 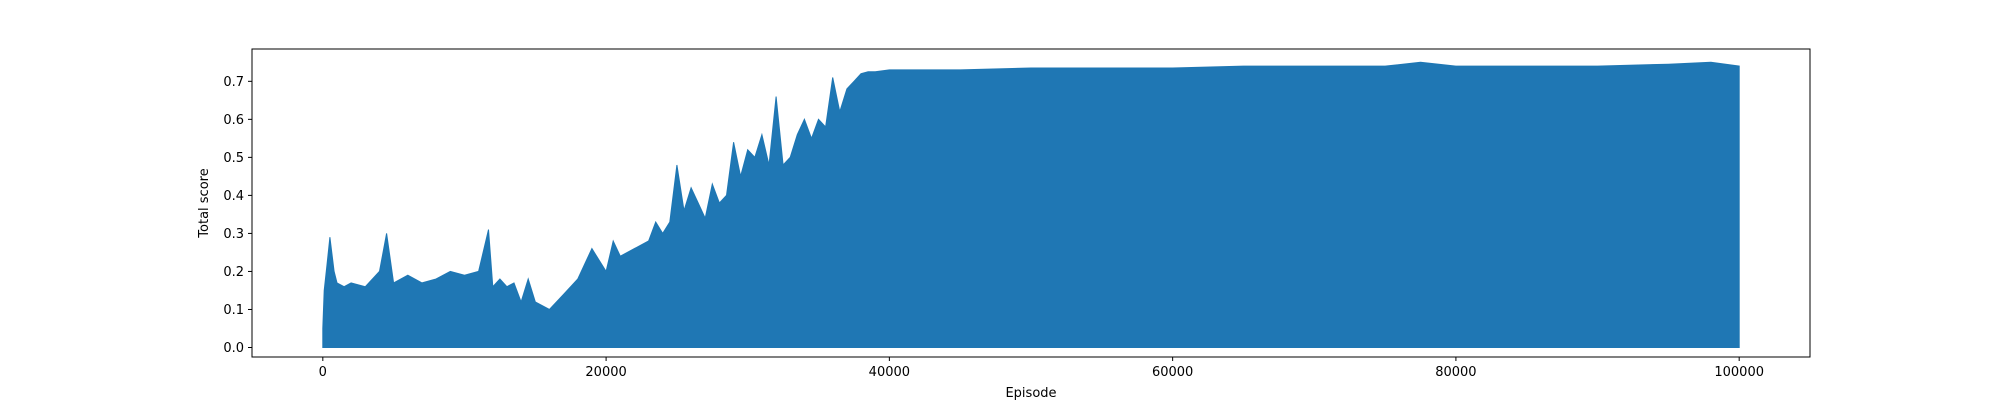 I want to click on y-tick-label: 0.5, so click(x=233, y=158).